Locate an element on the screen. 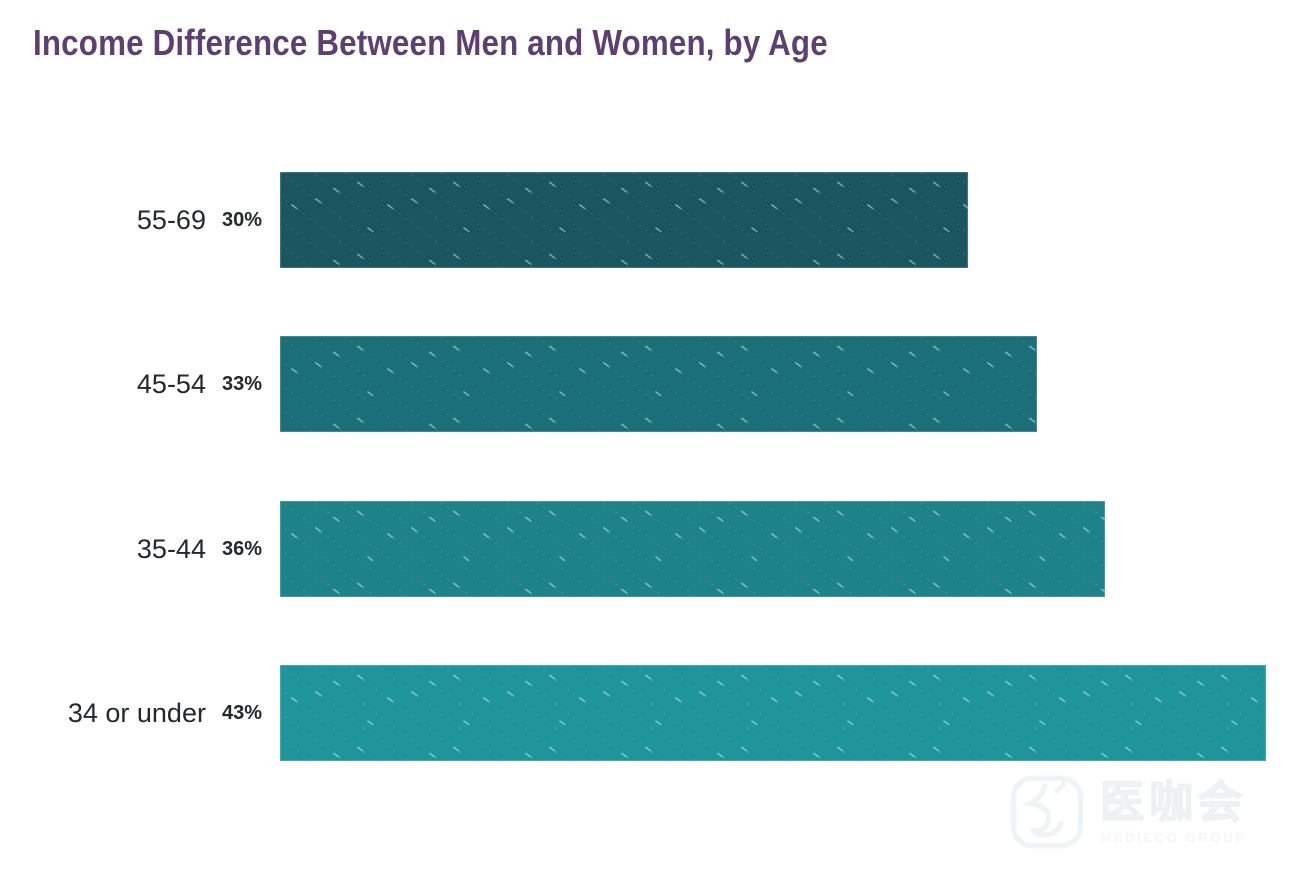 This screenshot has height=878, width=1290. bar-value-label: 43% is located at coordinates (241, 712).